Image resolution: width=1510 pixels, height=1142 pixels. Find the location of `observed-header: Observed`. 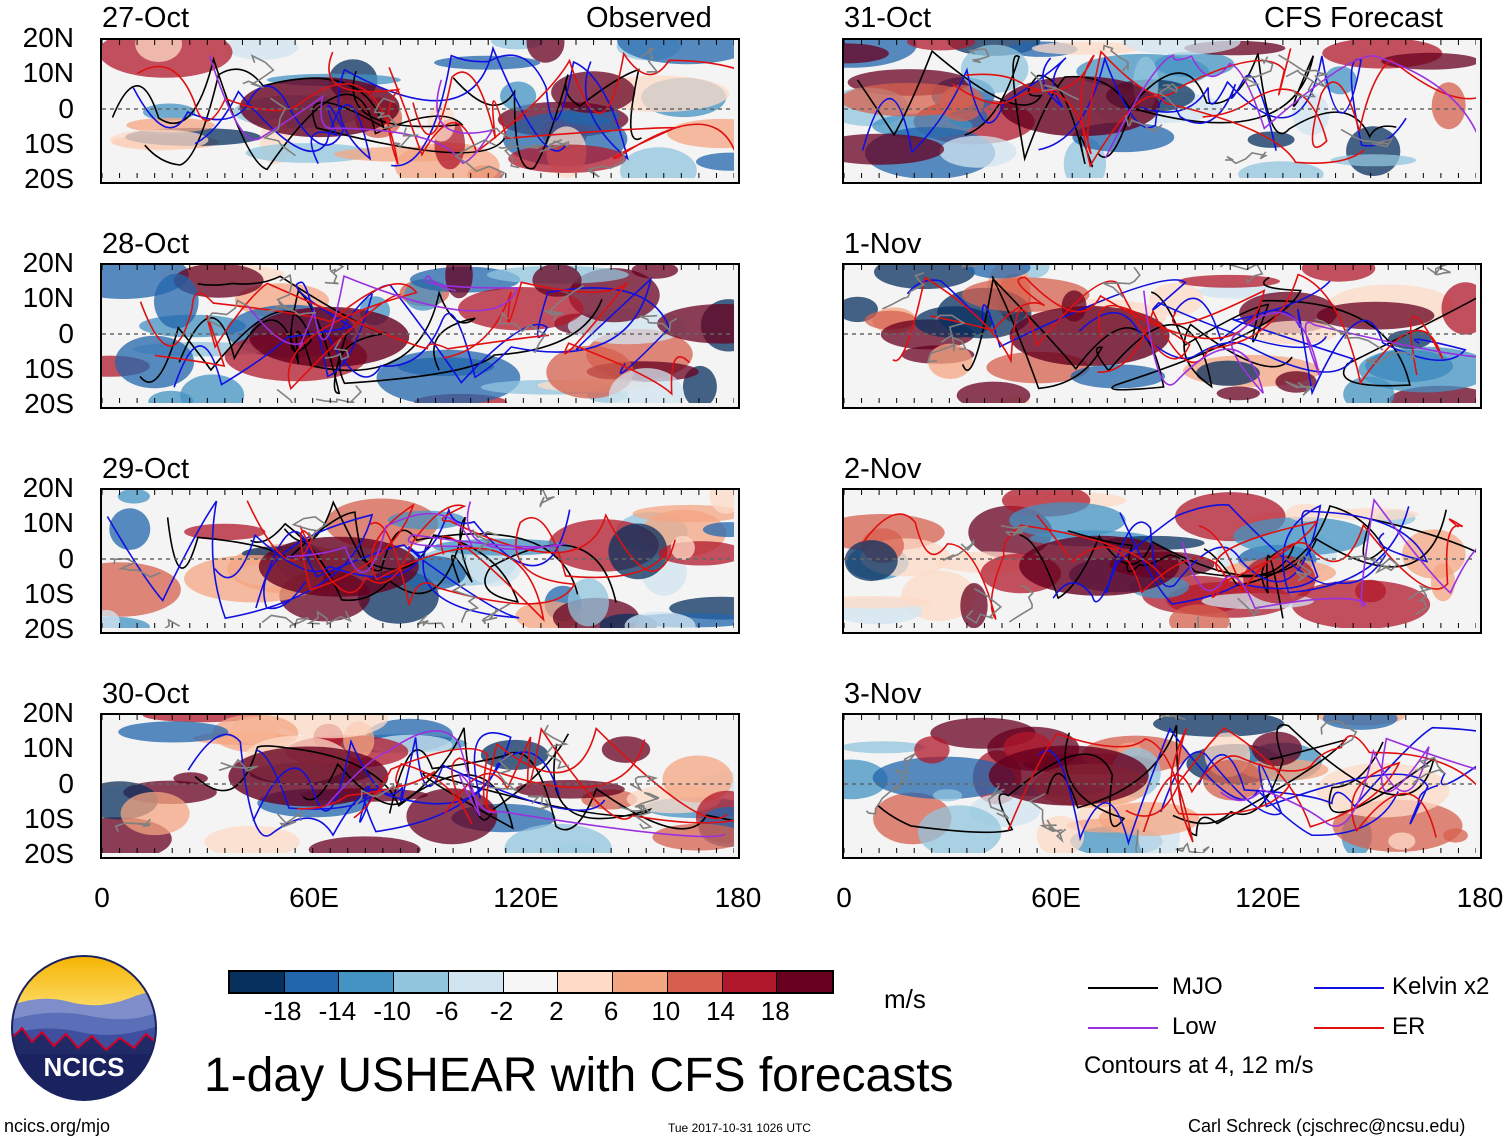

observed-header: Observed is located at coordinates (649, 18).